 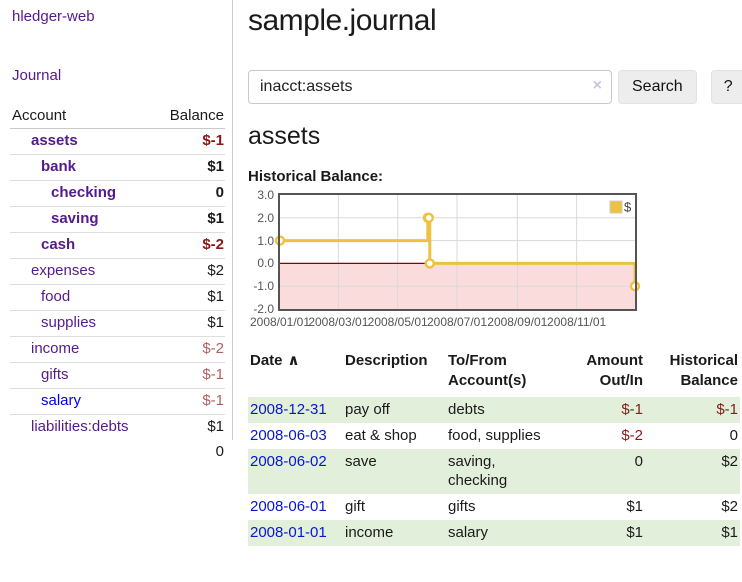 What do you see at coordinates (288, 435) in the screenshot?
I see `transaction-date-link: 2008-06-03` at bounding box center [288, 435].